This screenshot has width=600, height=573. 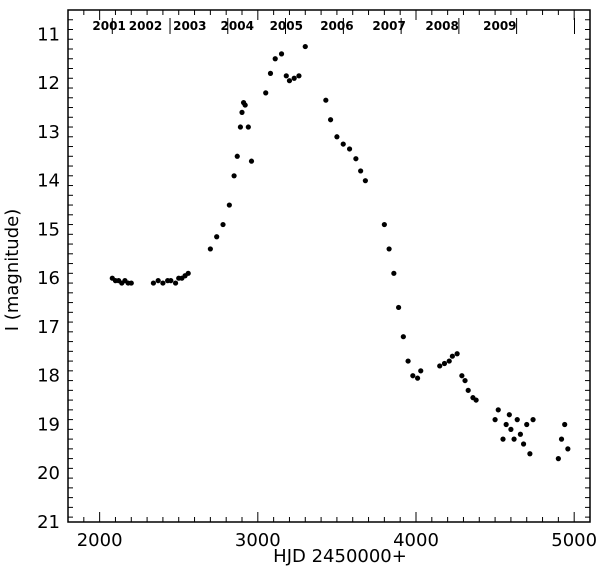 I want to click on y-tick-label: 11, so click(x=48, y=34).